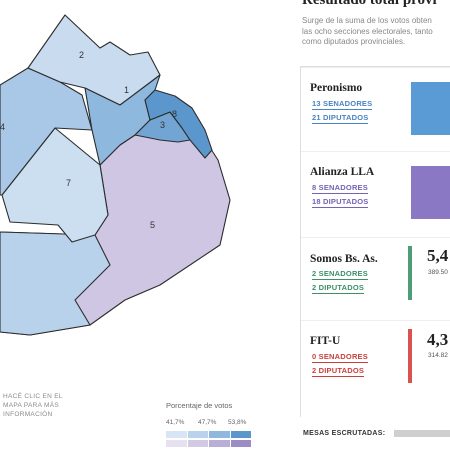  I want to click on party-percentage: 4,3, so click(438, 339).